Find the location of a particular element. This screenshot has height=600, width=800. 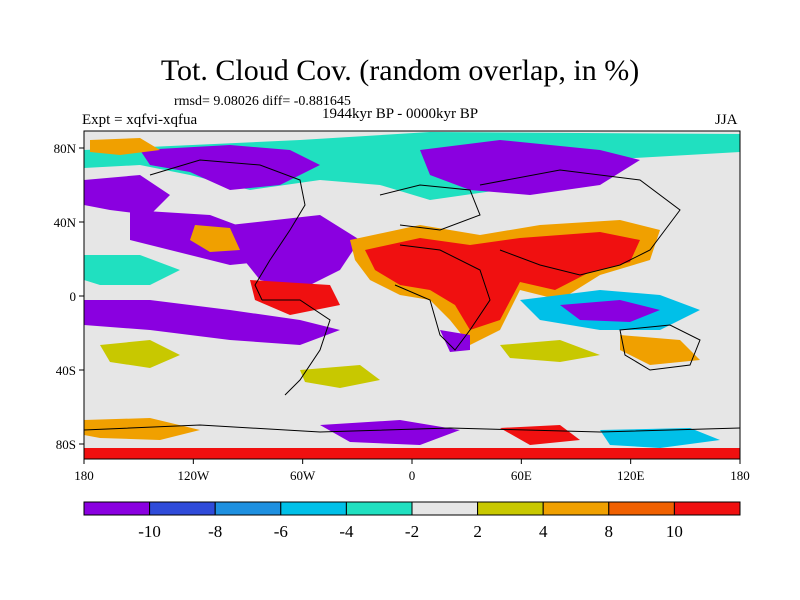

north-america-neg is located at coordinates (230, 167).